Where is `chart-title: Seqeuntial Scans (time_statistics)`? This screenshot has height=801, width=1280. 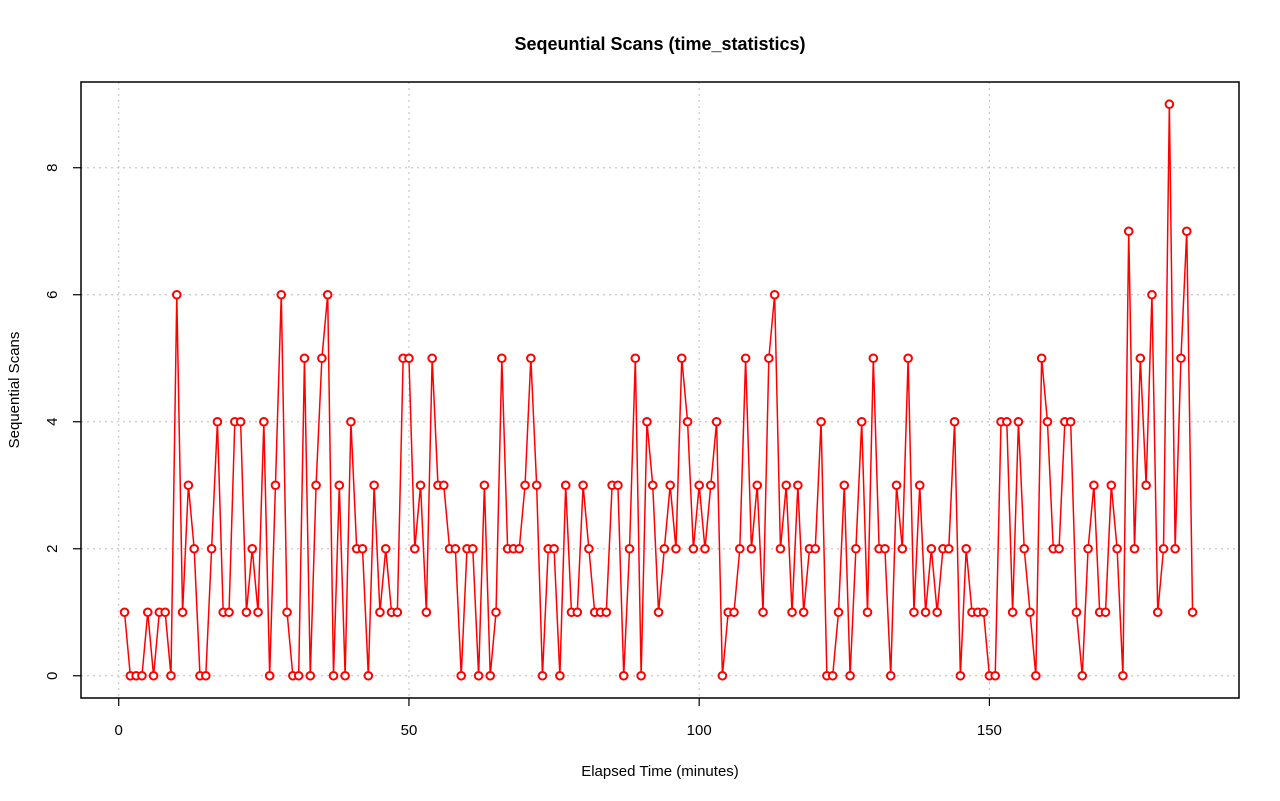
chart-title: Seqeuntial Scans (time_statistics) is located at coordinates (659, 44).